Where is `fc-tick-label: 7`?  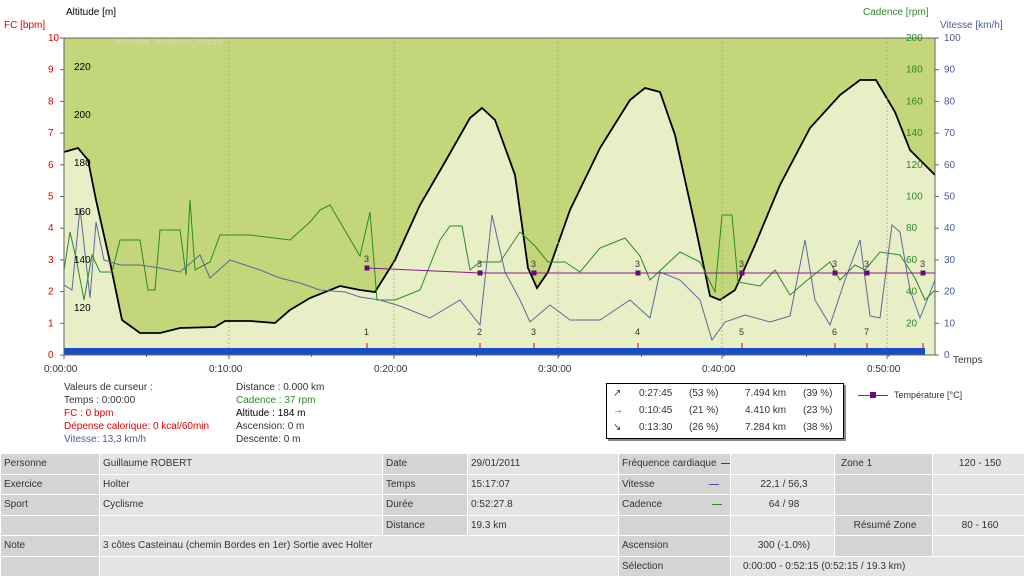
fc-tick-label: 7 is located at coordinates (51, 133).